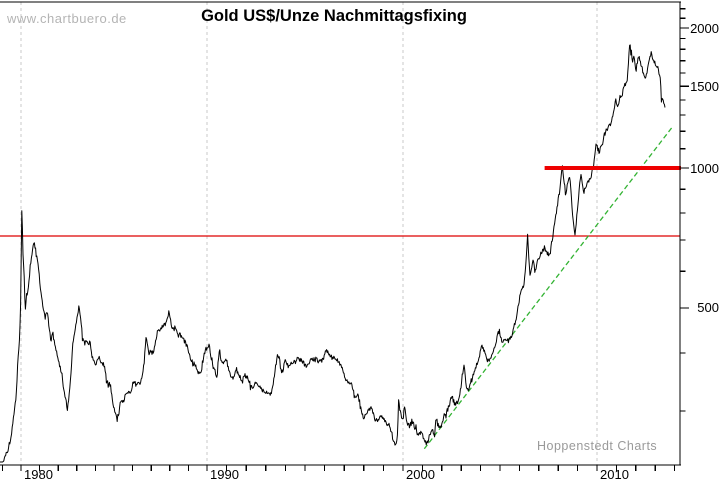  Describe the element at coordinates (704, 168) in the screenshot. I see `y-axis-tick-label: 1000` at that location.